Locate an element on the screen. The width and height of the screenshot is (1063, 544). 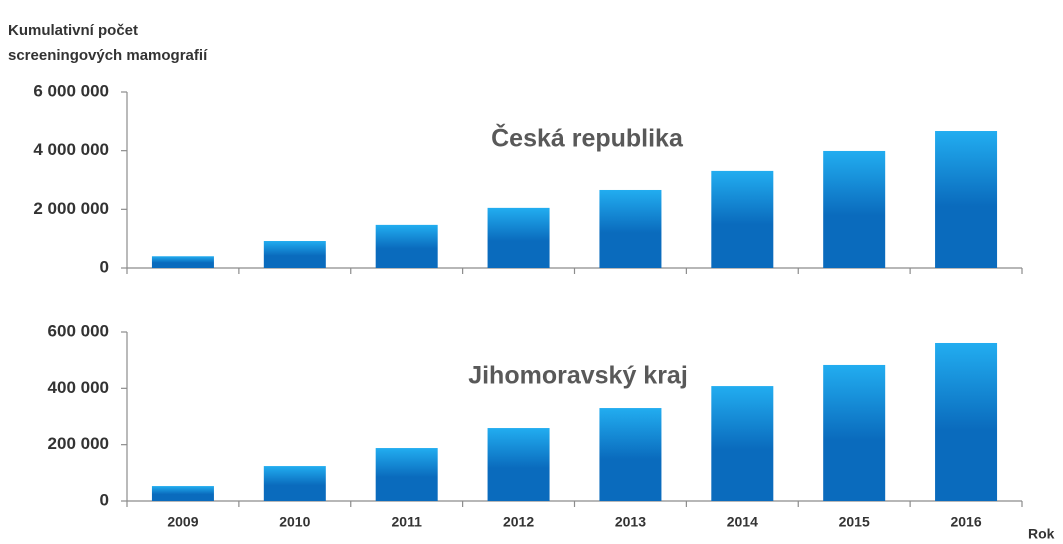
x-tick-label: 2014 is located at coordinates (742, 522).